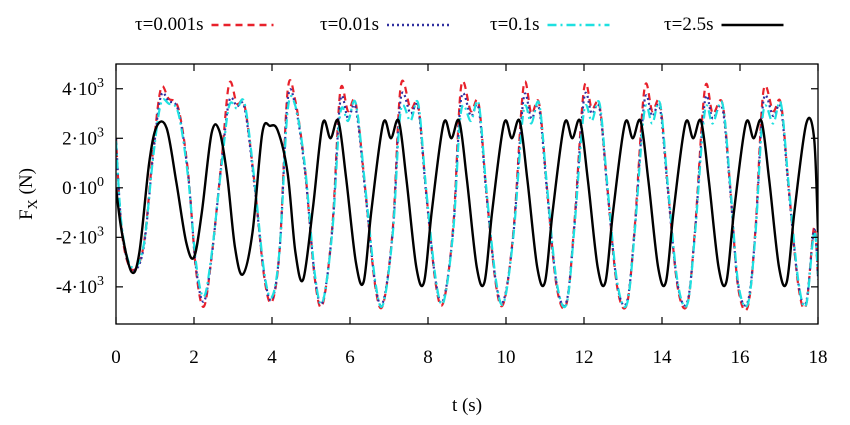 Image resolution: width=850 pixels, height=425 pixels. I want to click on x-tick-label: 16, so click(740, 357).